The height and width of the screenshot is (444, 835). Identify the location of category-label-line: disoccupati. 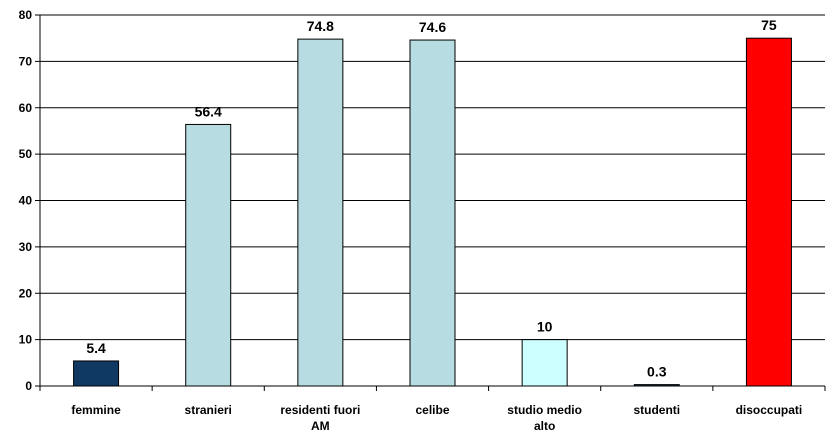
(769, 410).